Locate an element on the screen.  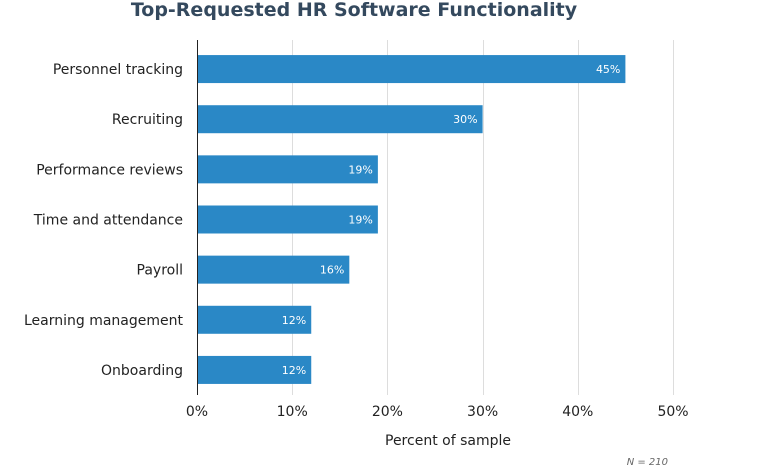
chart-title: Top-Requested HR Software Functionality is located at coordinates (354, 10).